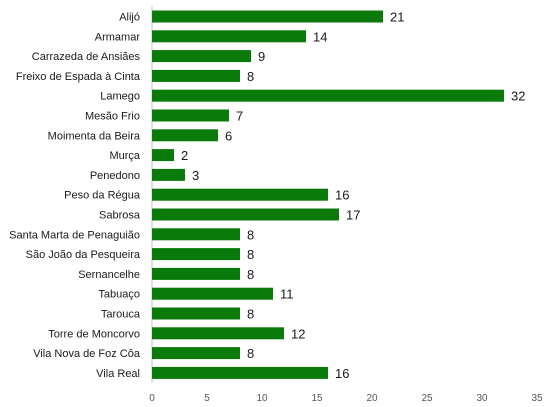  Describe the element at coordinates (120, 97) in the screenshot. I see `category-label: Lamego` at that location.